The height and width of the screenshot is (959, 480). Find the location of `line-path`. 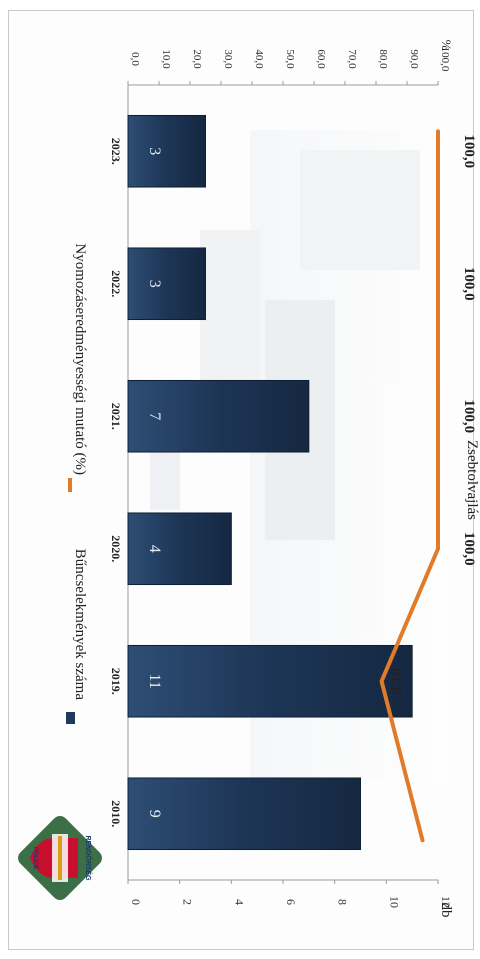

line-path is located at coordinates (409, 486).